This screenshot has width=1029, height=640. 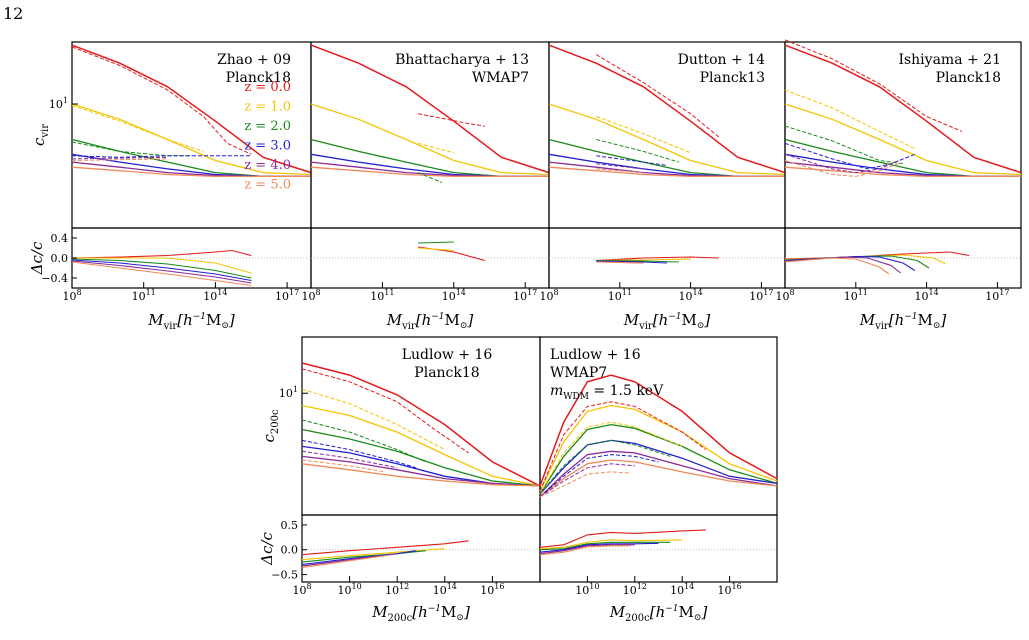 I want to click on model-line-z2, so click(x=421, y=457).